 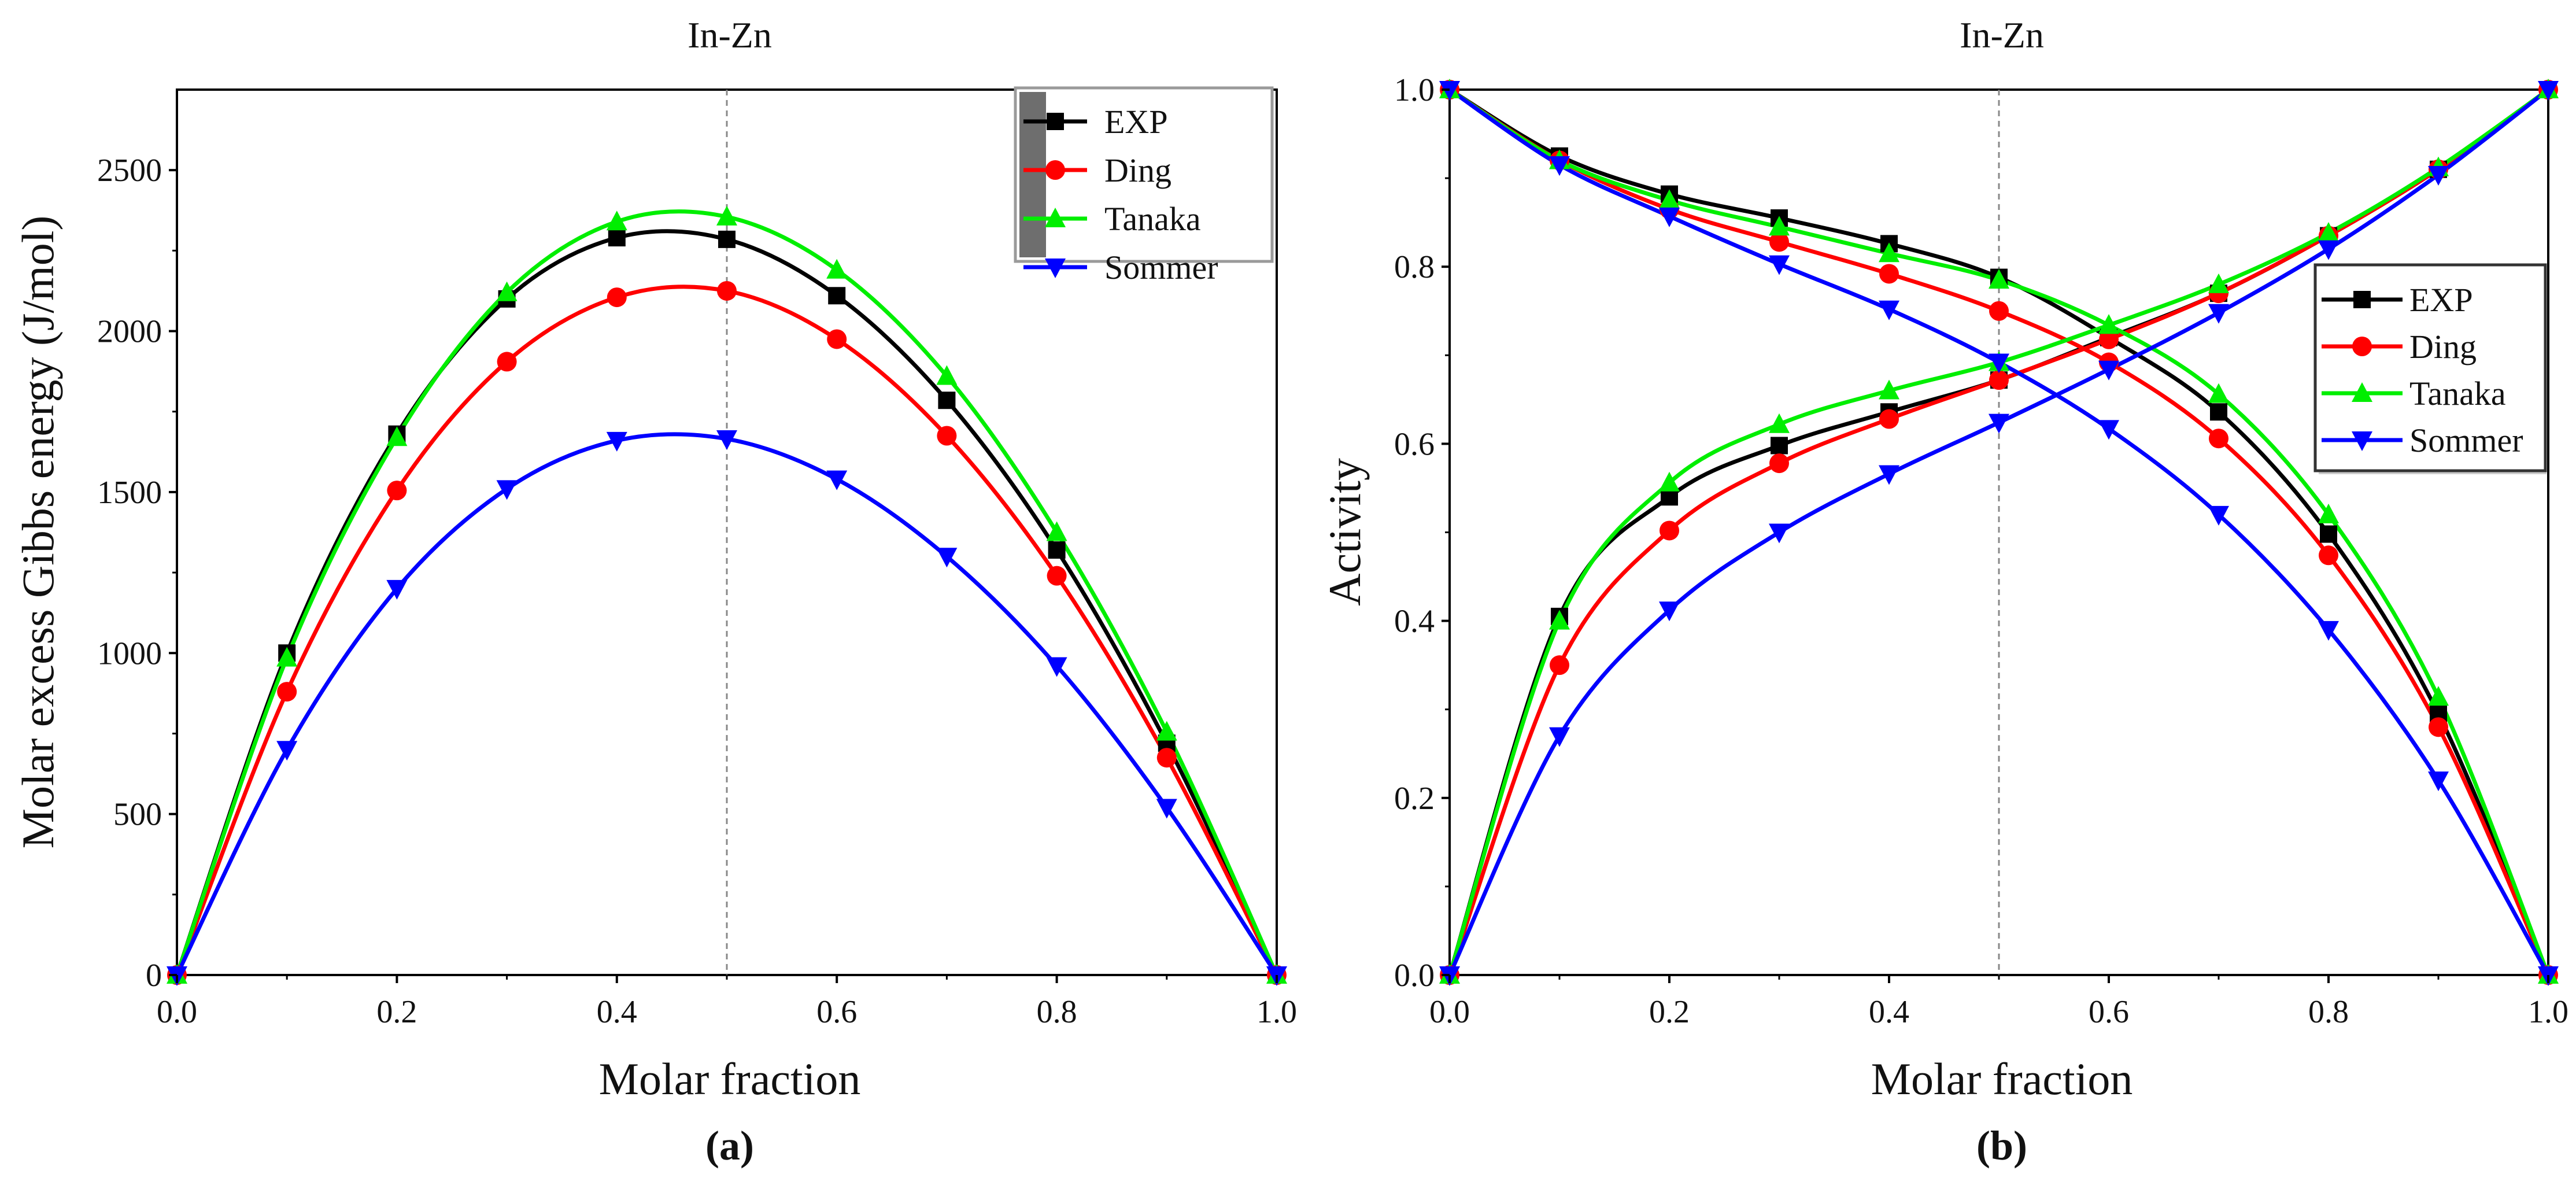 I want to click on pb-legend-marker-tanaka, so click(x=2362, y=392).